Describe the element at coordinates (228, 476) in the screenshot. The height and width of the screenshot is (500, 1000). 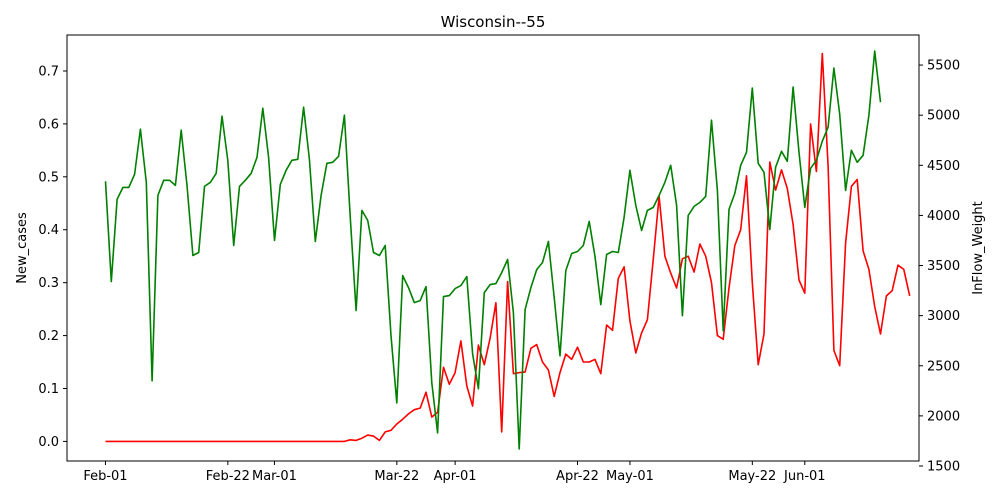
I see `x-tick-label: Feb-22` at that location.